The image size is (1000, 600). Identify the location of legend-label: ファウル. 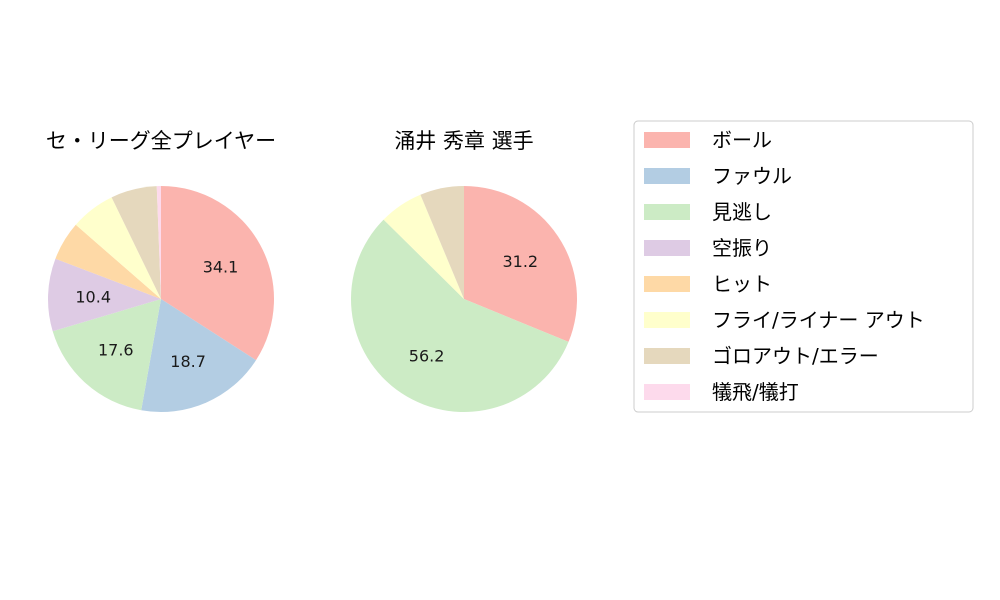
(752, 176).